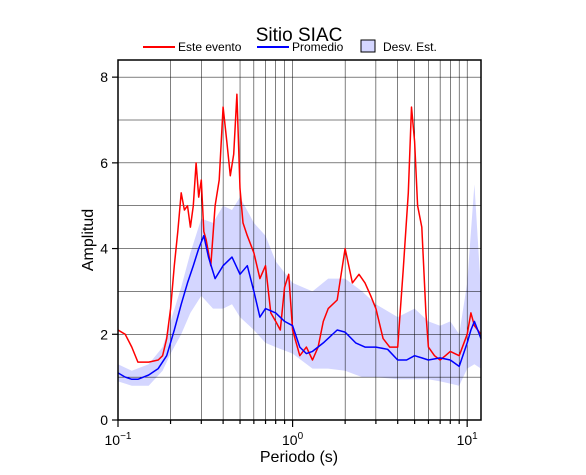  I want to click on x-tick-label: 10¹, so click(468, 439).